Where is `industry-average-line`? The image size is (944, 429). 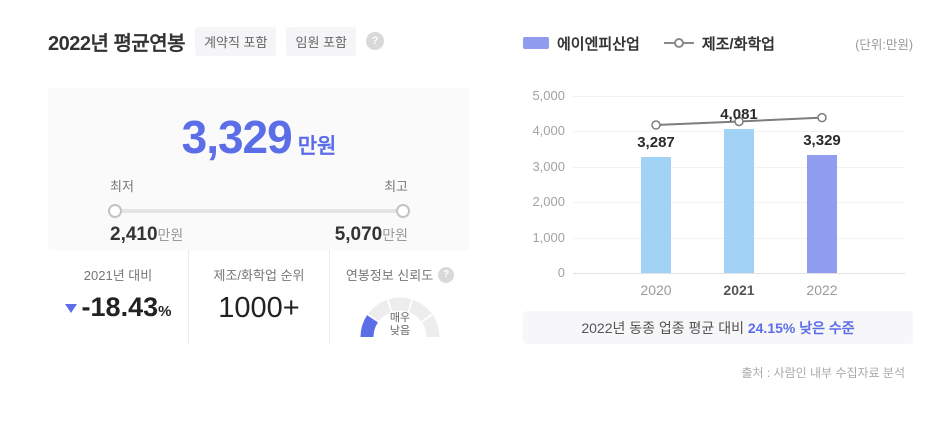 industry-average-line is located at coordinates (739, 121).